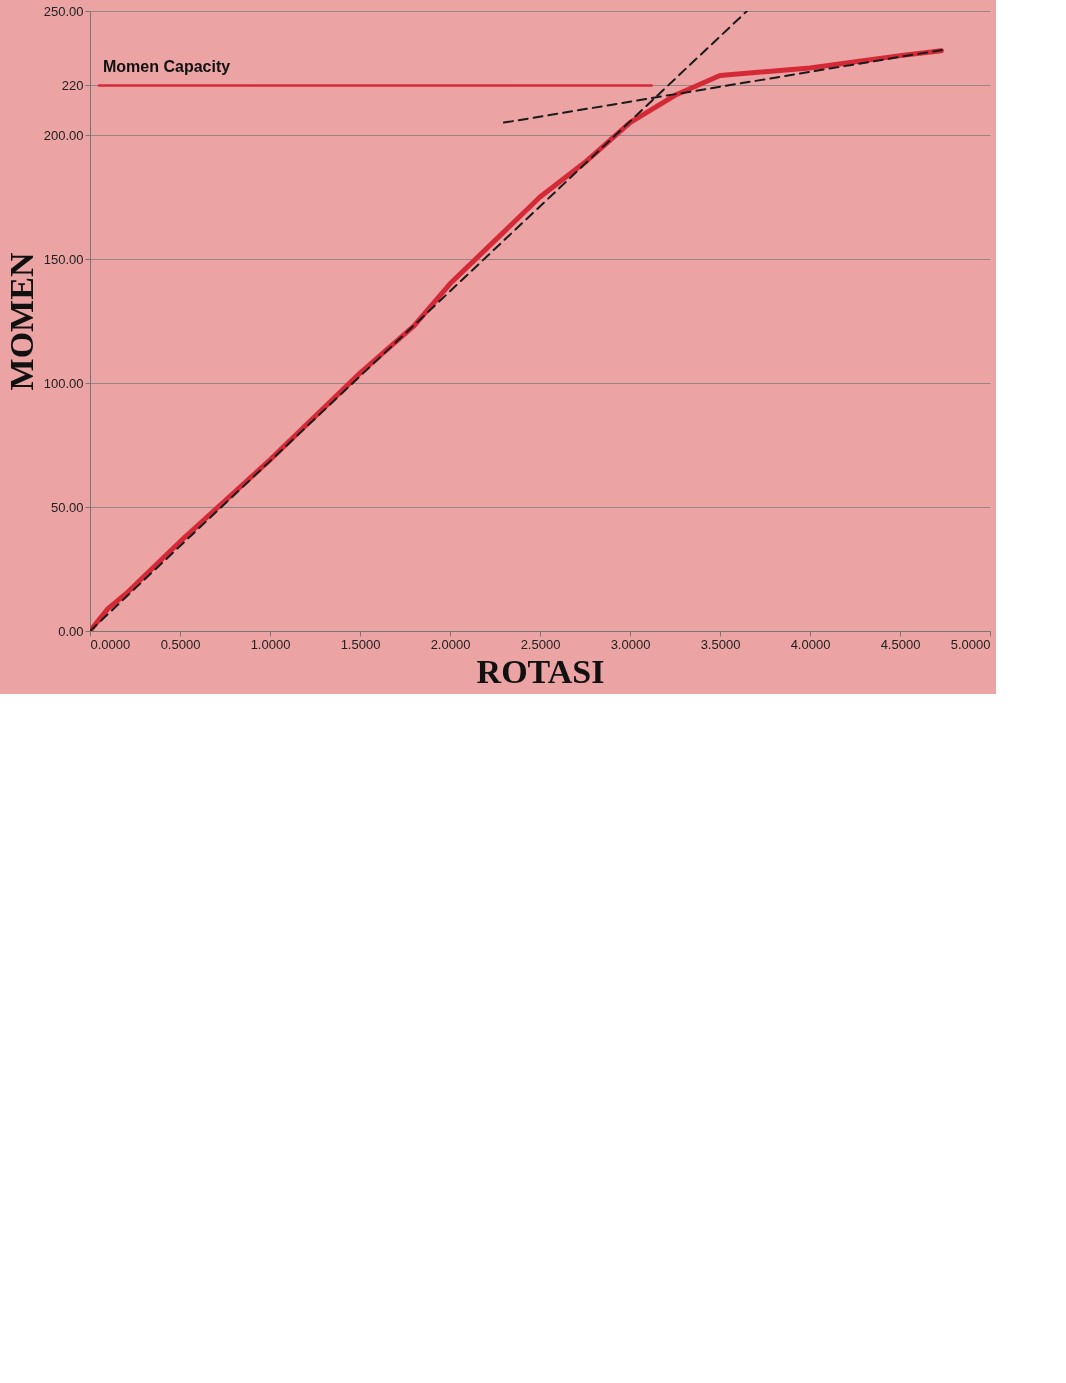 Image resolution: width=1066 pixels, height=1383 pixels. Describe the element at coordinates (180, 644) in the screenshot. I see `x-tick-label: 0.5000` at that location.